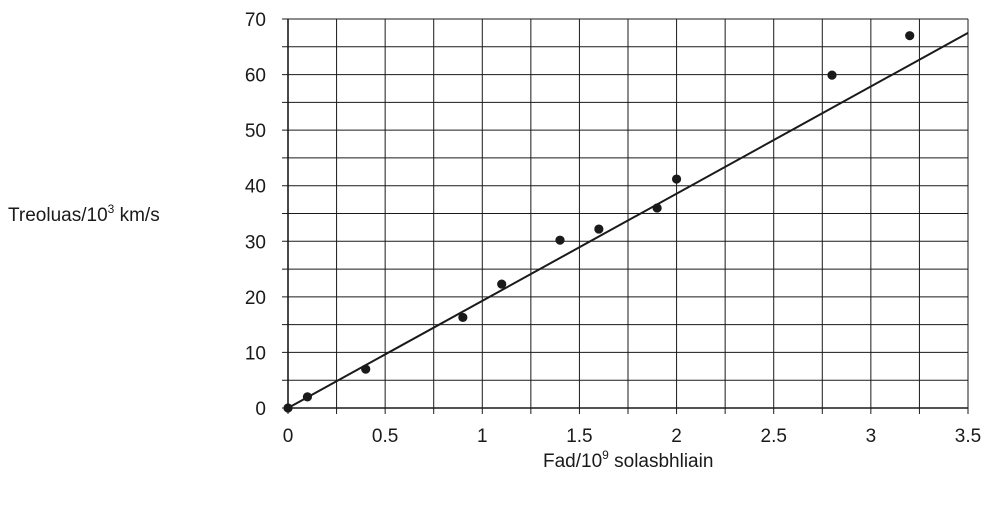  I want to click on x-tick-label: 1.5, so click(579, 436).